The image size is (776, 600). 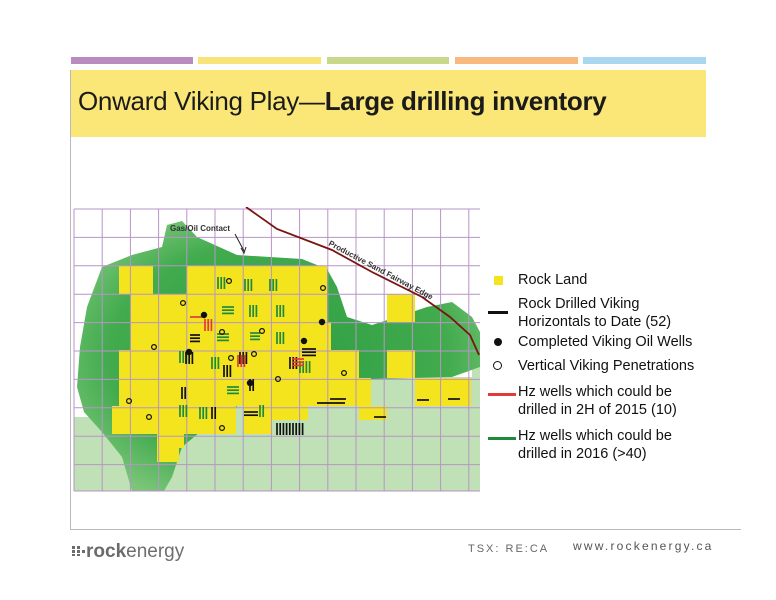 What do you see at coordinates (498, 280) in the screenshot?
I see `yellow-square-icon` at bounding box center [498, 280].